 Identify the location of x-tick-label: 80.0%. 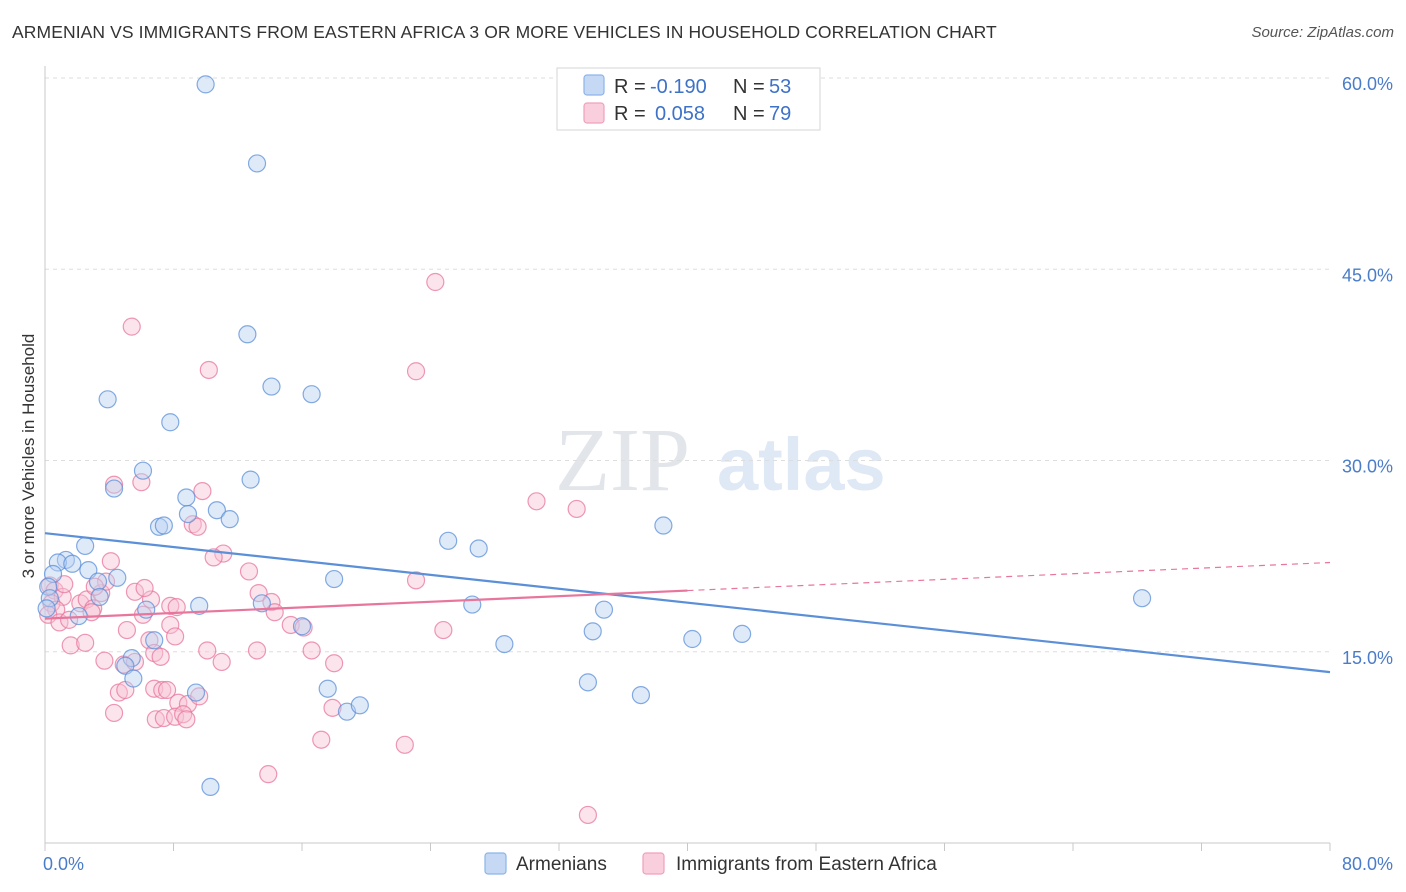
(1367, 864).